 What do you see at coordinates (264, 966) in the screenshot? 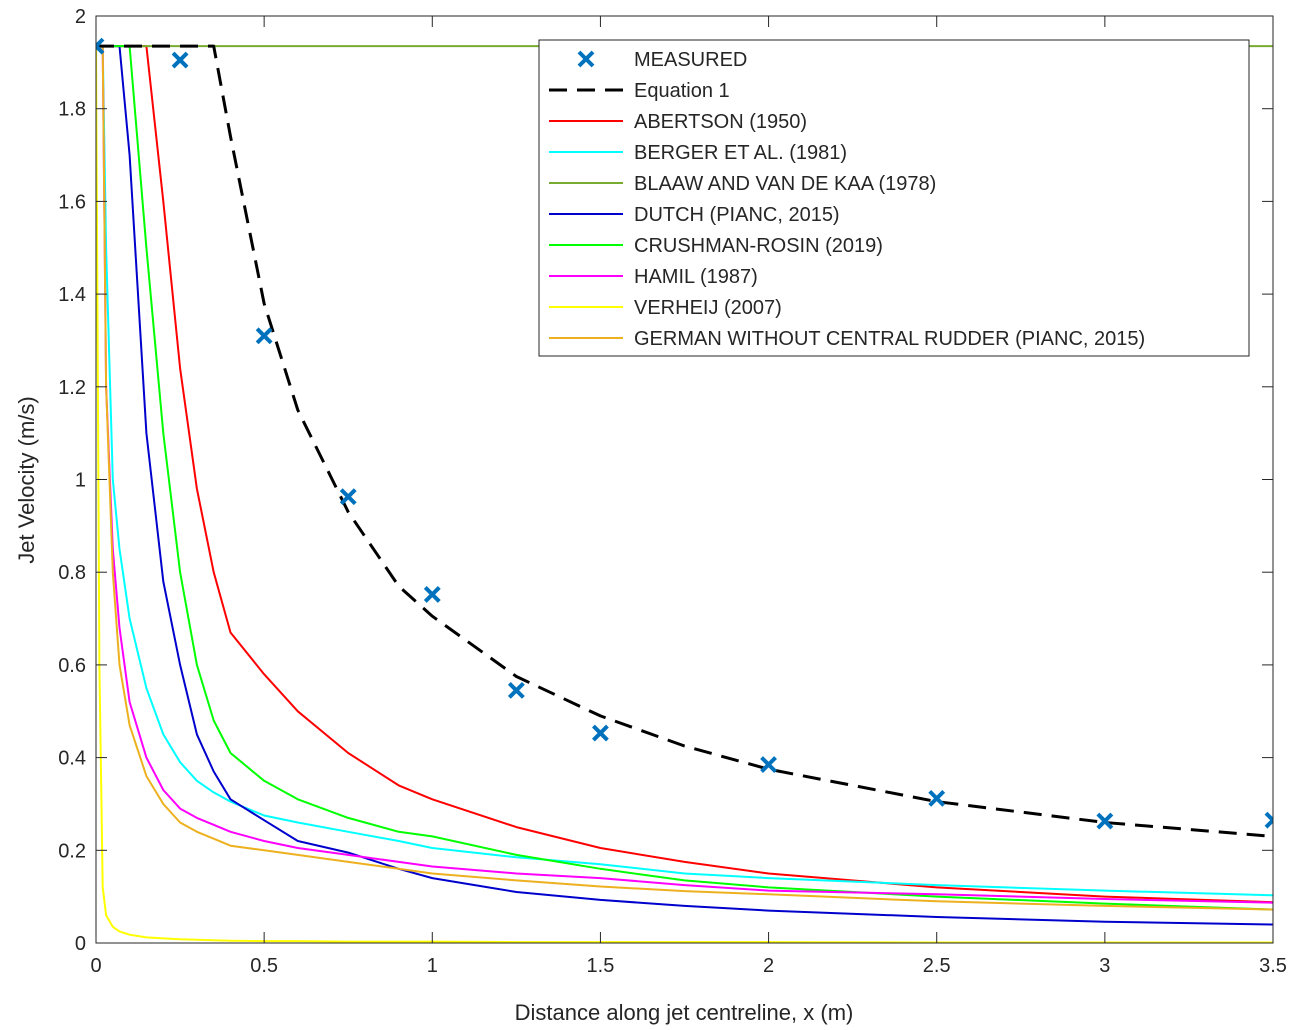
I see `x-tick-label: 0.5` at bounding box center [264, 966].